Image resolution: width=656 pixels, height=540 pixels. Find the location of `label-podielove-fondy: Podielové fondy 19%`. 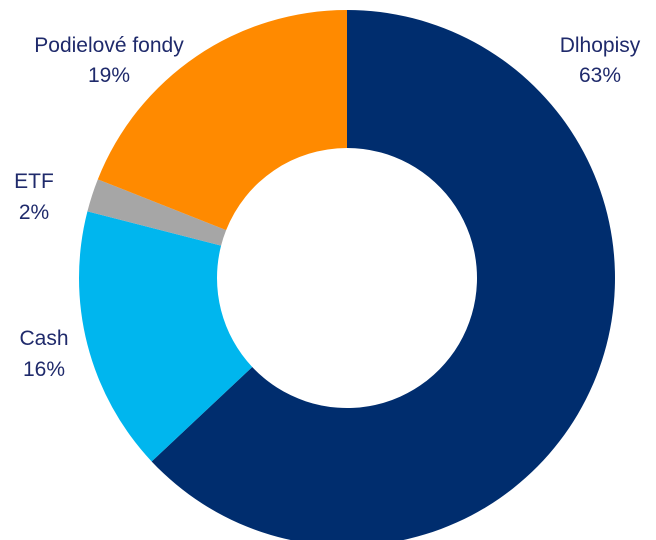

label-podielove-fondy: Podielové fondy 19% is located at coordinates (109, 60).